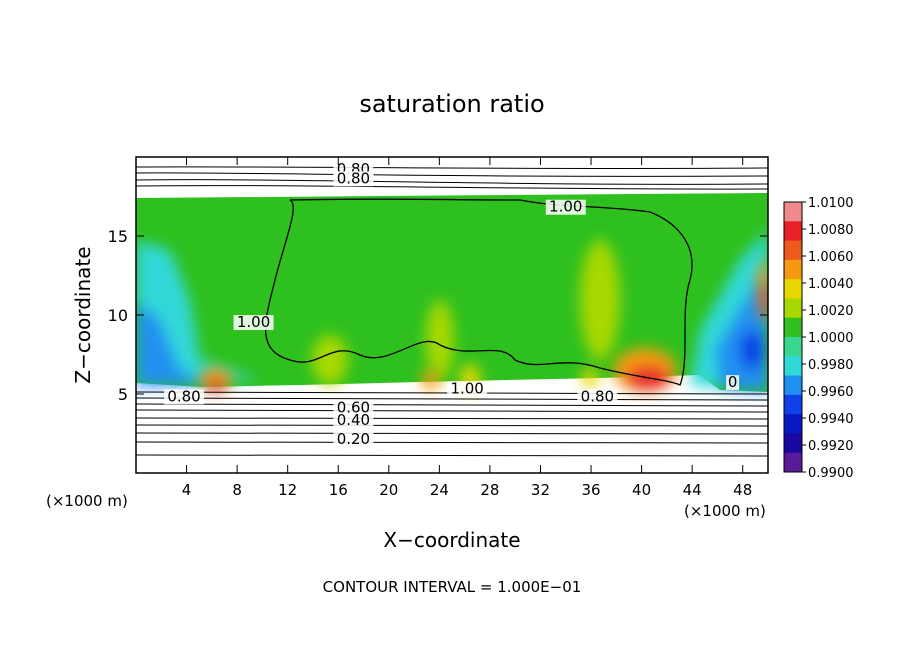 This screenshot has height=658, width=904. I want to click on y-tick-label: 5, so click(123, 394).